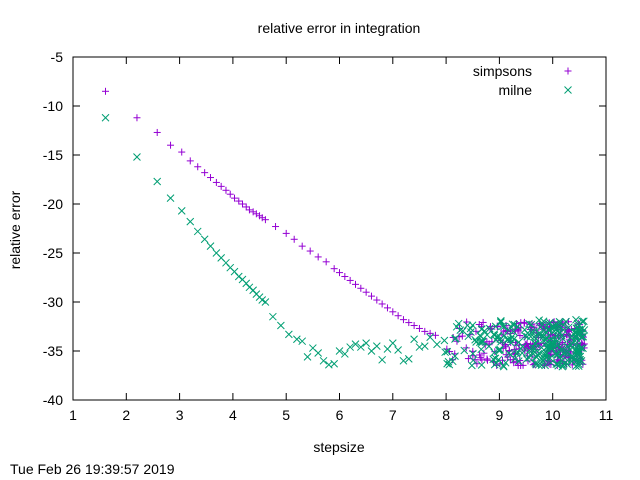  I want to click on x-tick-label: 11, so click(606, 415).